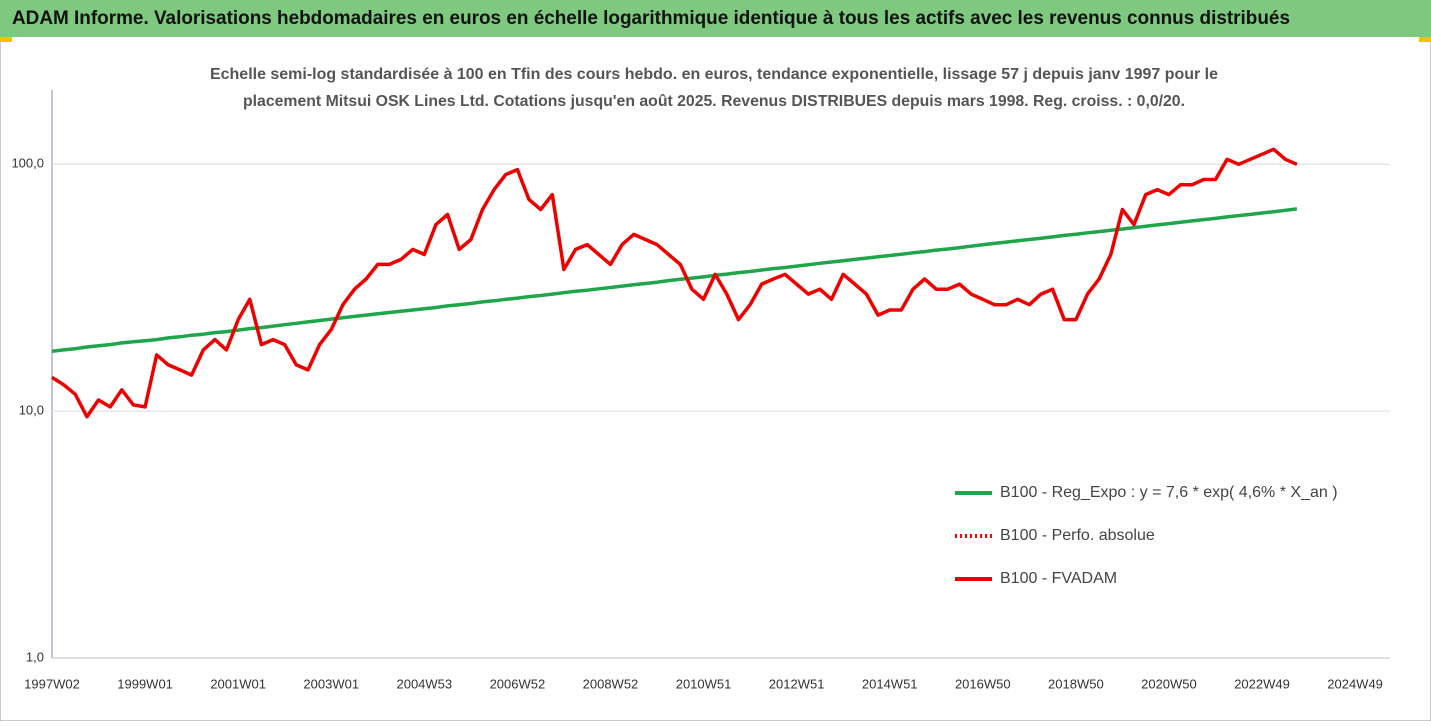 The width and height of the screenshot is (1431, 726). Describe the element at coordinates (424, 683) in the screenshot. I see `x-tick-label: 2004W53` at that location.